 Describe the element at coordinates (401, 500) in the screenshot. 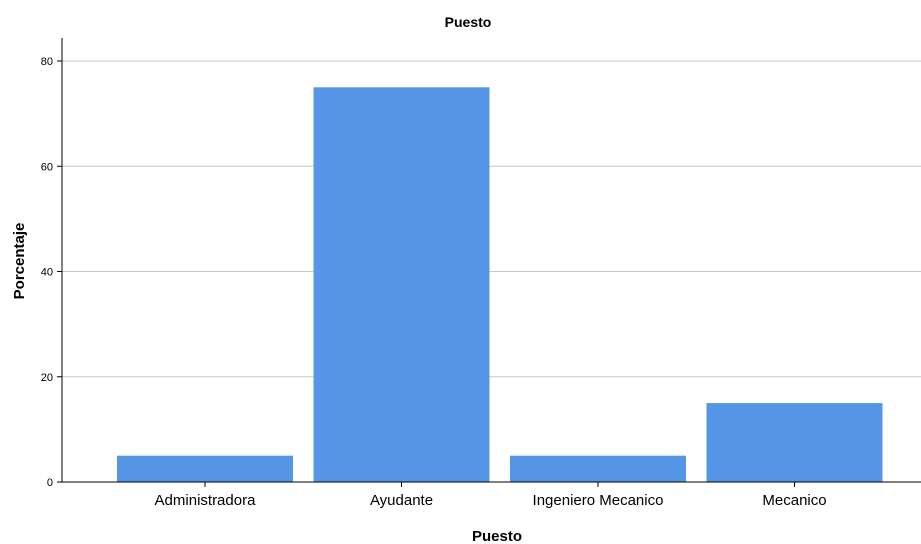

I see `x-tick-label: Ayudante` at that location.